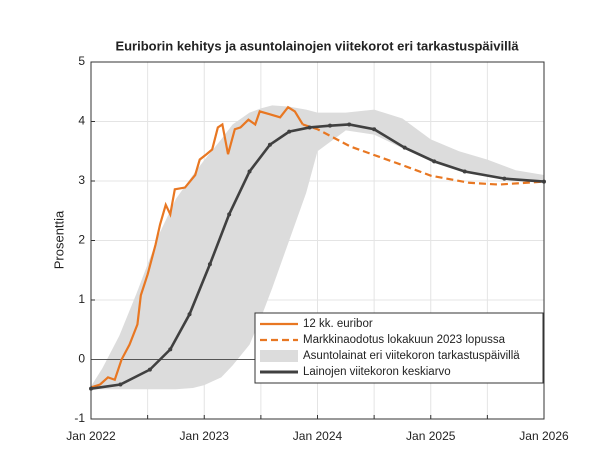  I want to click on x-tick-label: Jan 2023, so click(205, 436).